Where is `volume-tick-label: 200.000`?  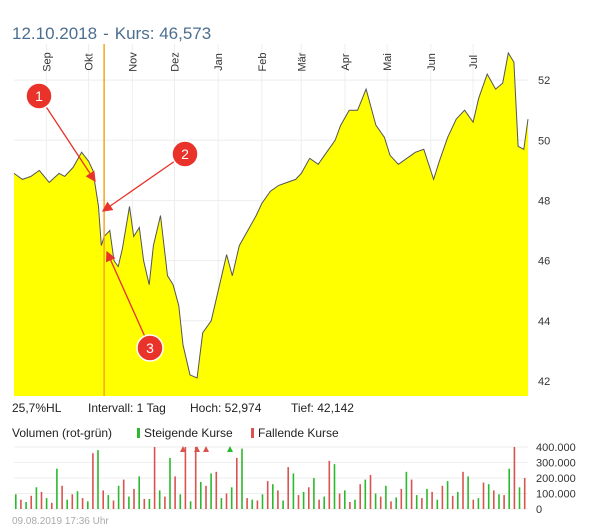 volume-tick-label: 200.000 is located at coordinates (556, 479).